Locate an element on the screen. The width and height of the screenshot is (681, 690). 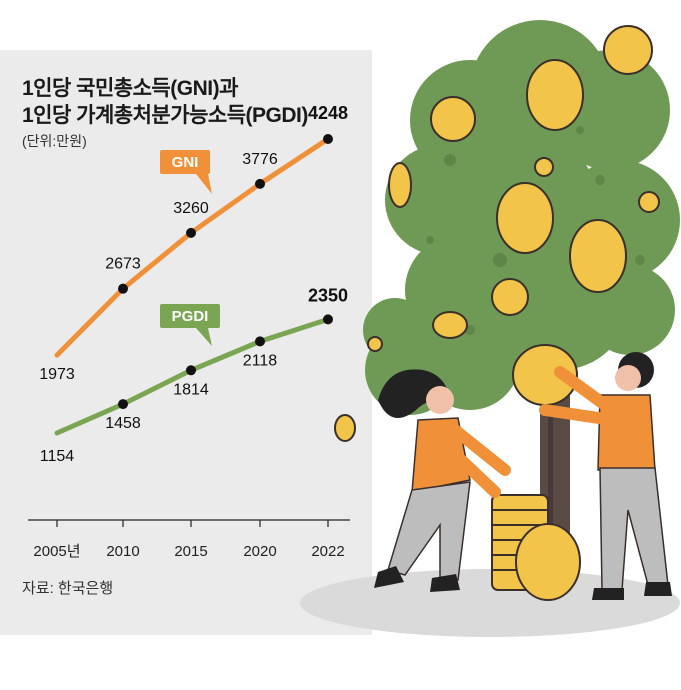
source-label: 자료: 한국은행 is located at coordinates (68, 588).